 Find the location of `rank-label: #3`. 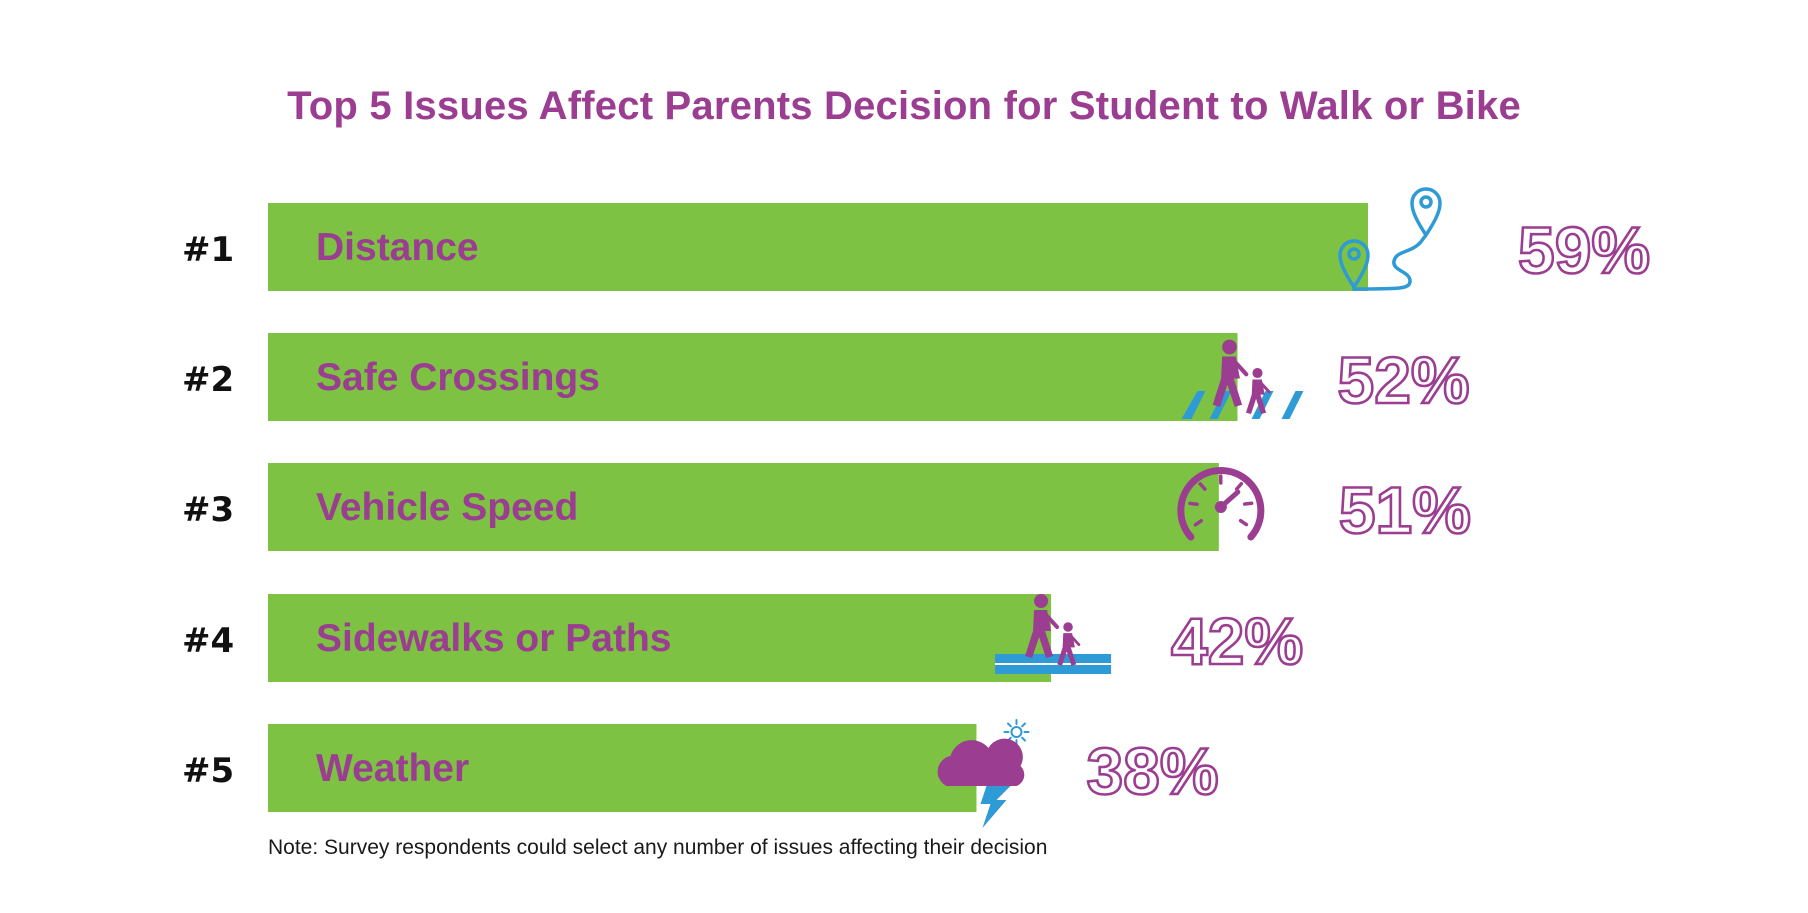

rank-label: #3 is located at coordinates (208, 510).